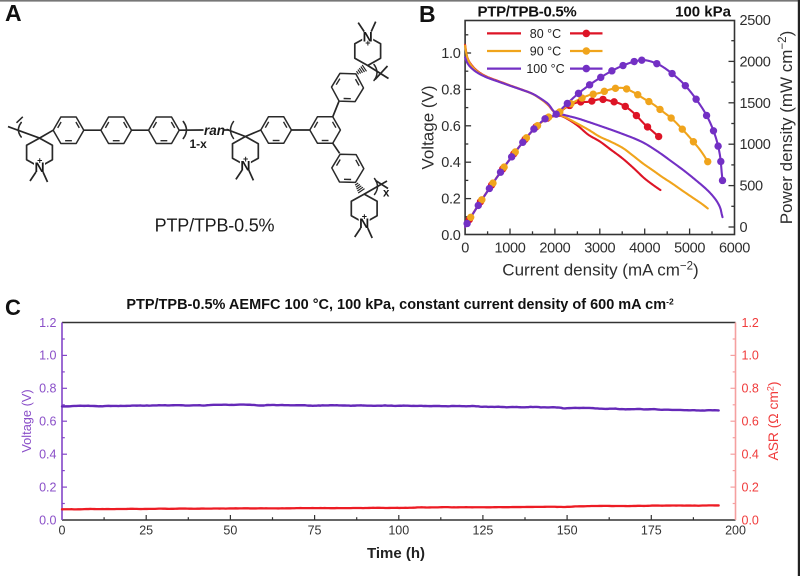  What do you see at coordinates (735, 531) in the screenshot?
I see `svg-text: 200` at bounding box center [735, 531].